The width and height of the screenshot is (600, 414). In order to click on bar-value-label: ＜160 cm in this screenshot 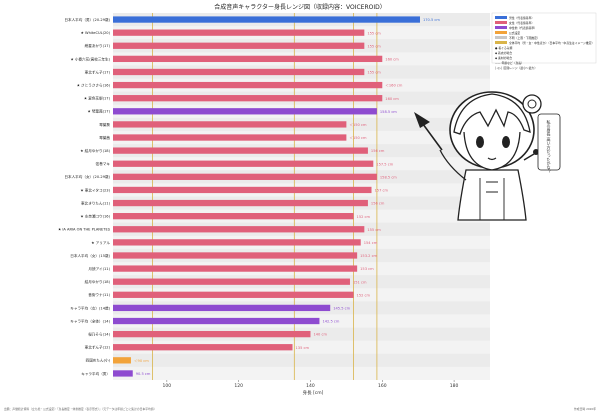, I will do `click(394, 86)`.